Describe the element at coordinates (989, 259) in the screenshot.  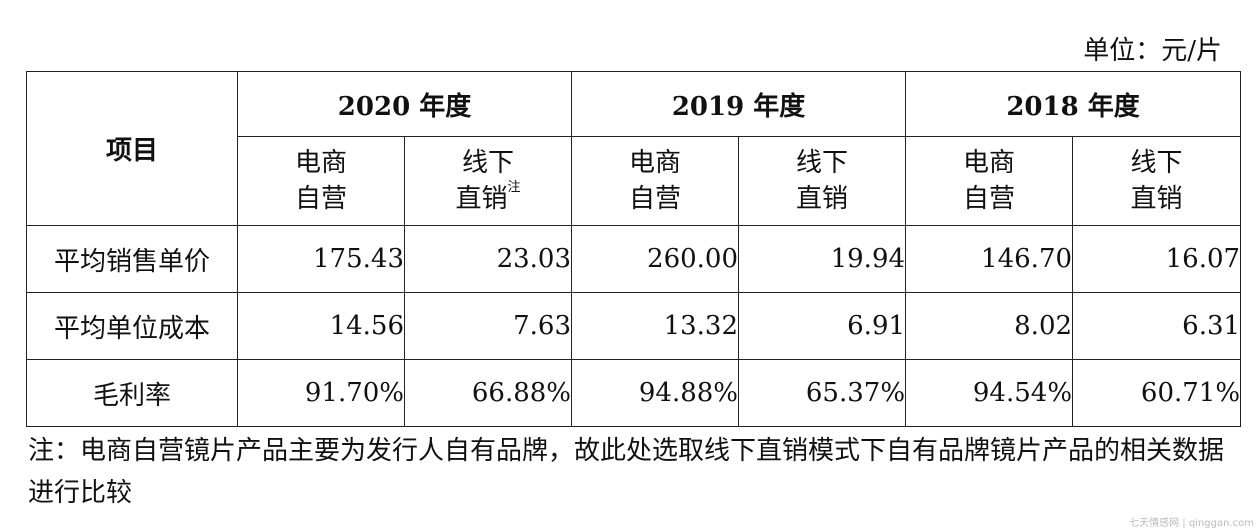
I see `table-cell: 146.70` at that location.